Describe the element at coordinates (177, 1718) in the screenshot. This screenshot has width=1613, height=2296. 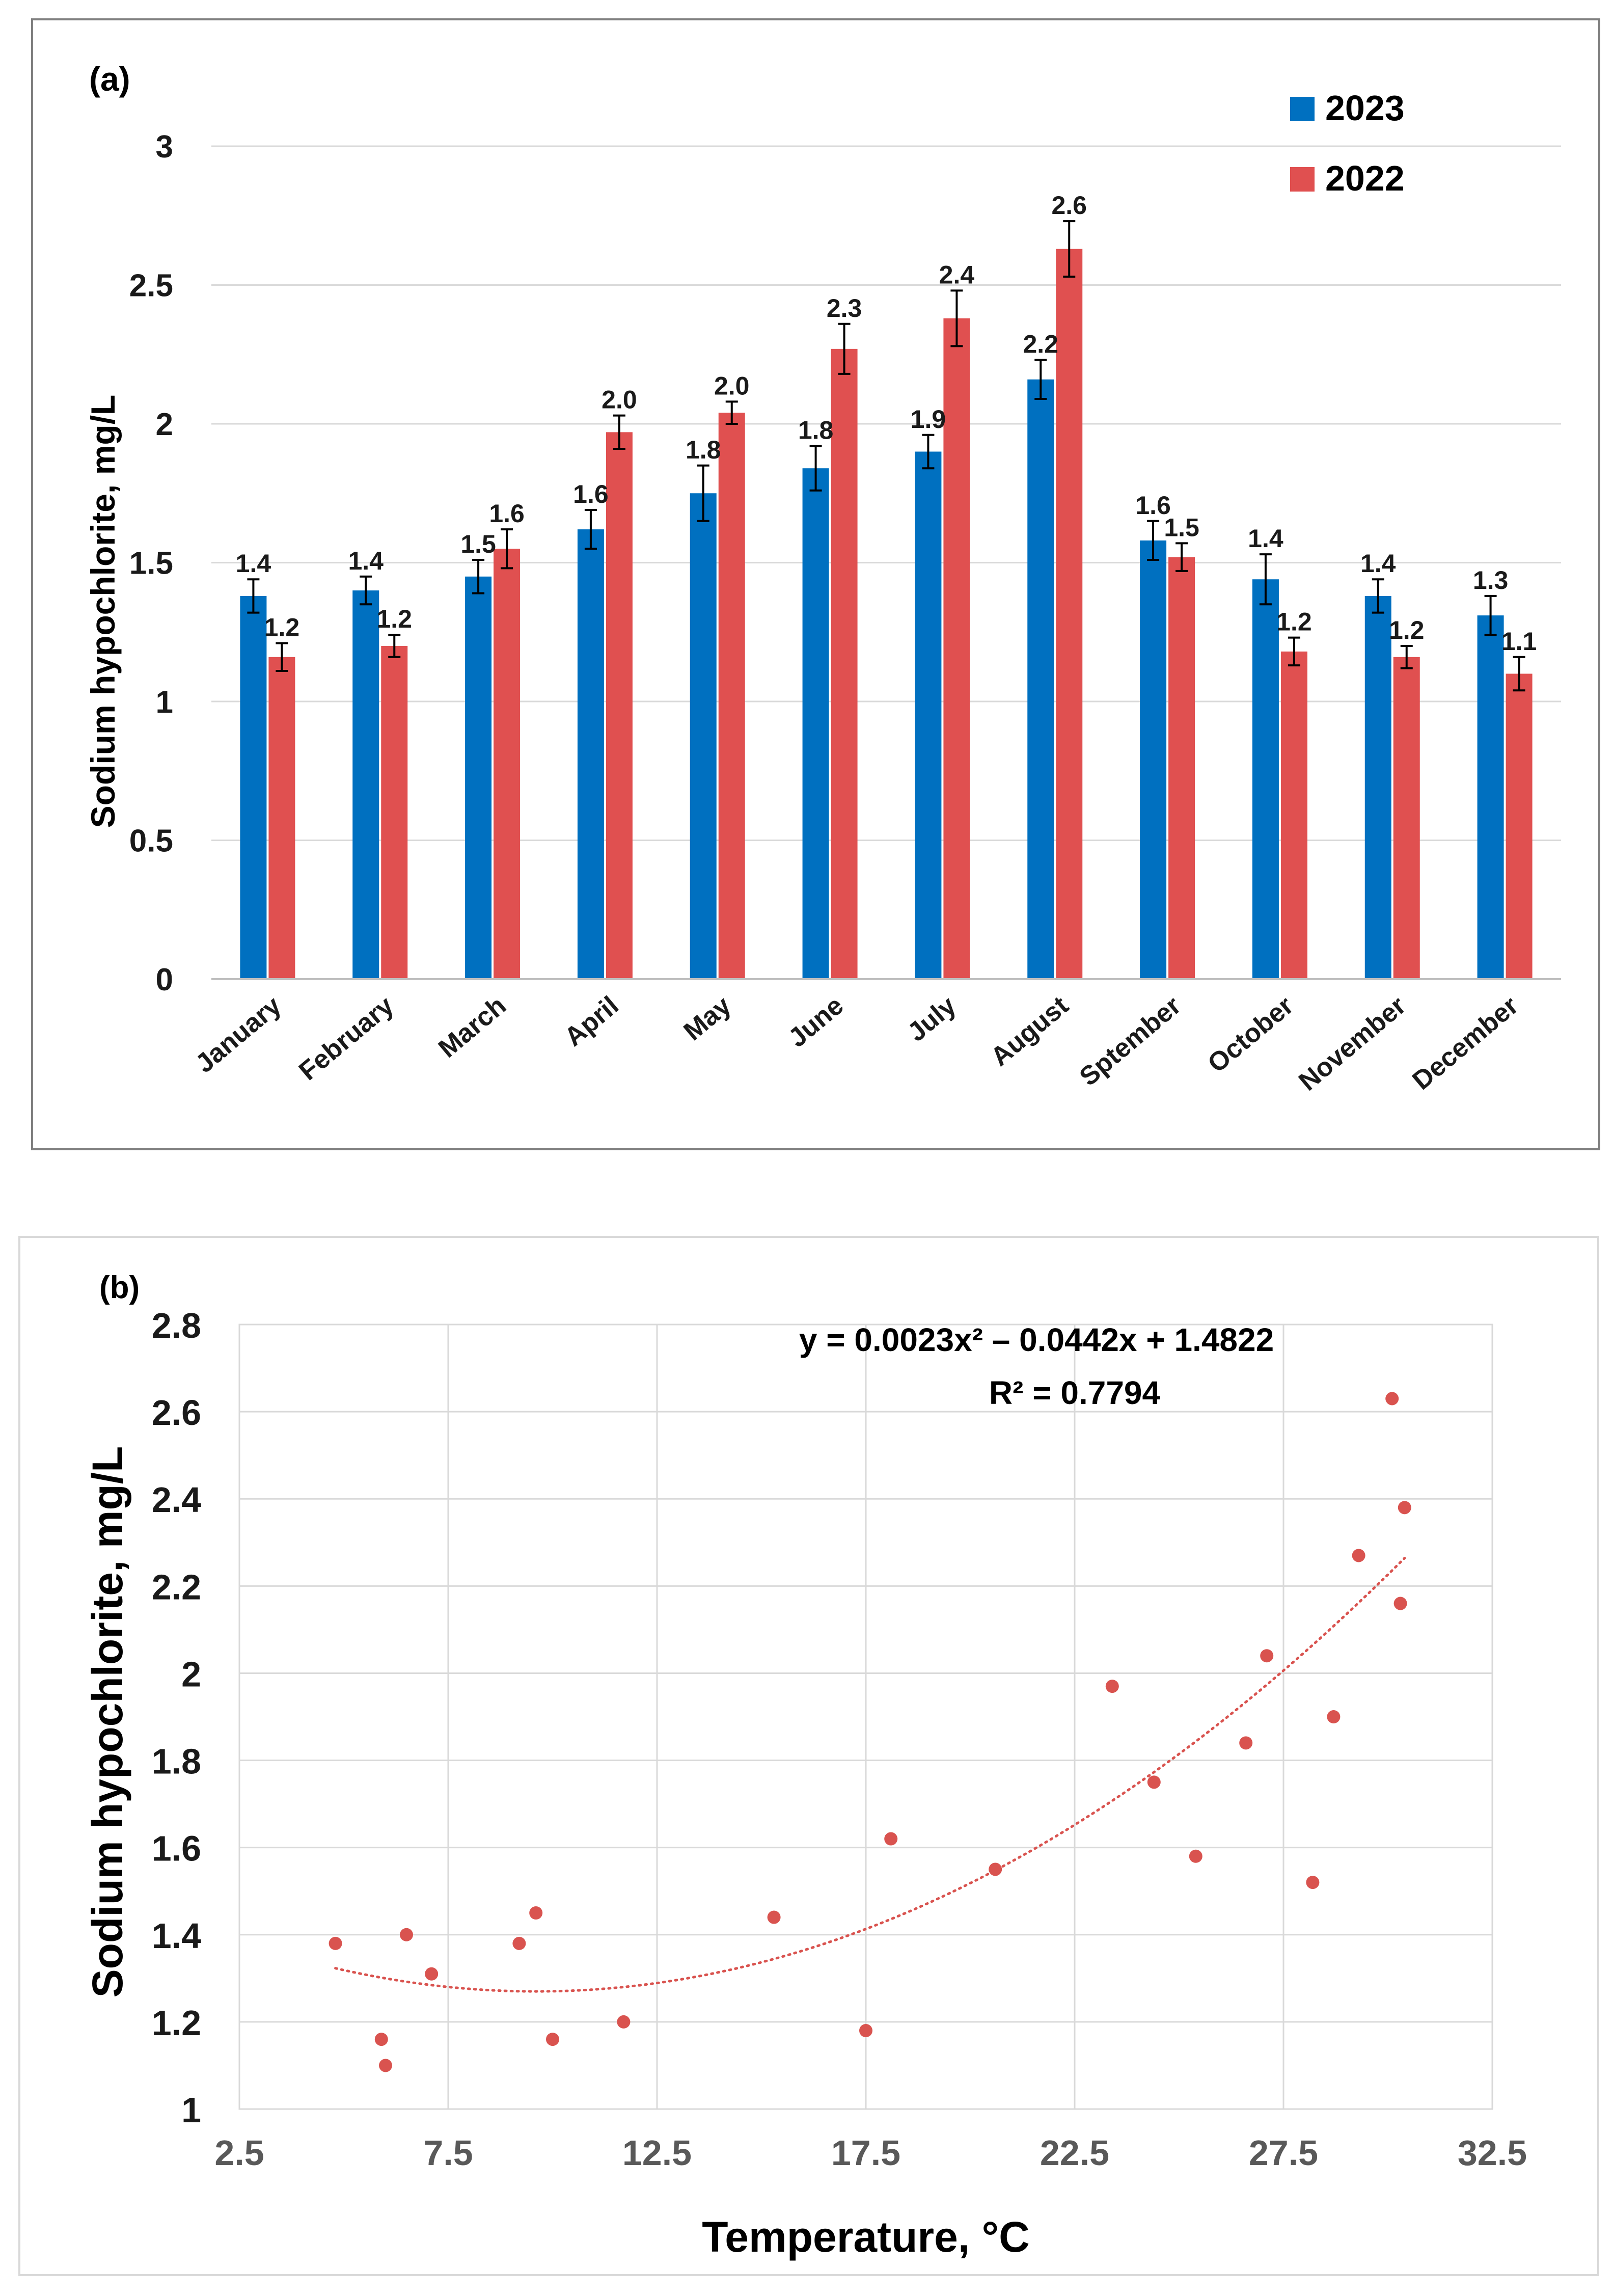
I see `panel-b-y-ticks: 1 1.2 1.4 1.6 1.8 2 2.2 2.4 2.6 2.8` at that location.